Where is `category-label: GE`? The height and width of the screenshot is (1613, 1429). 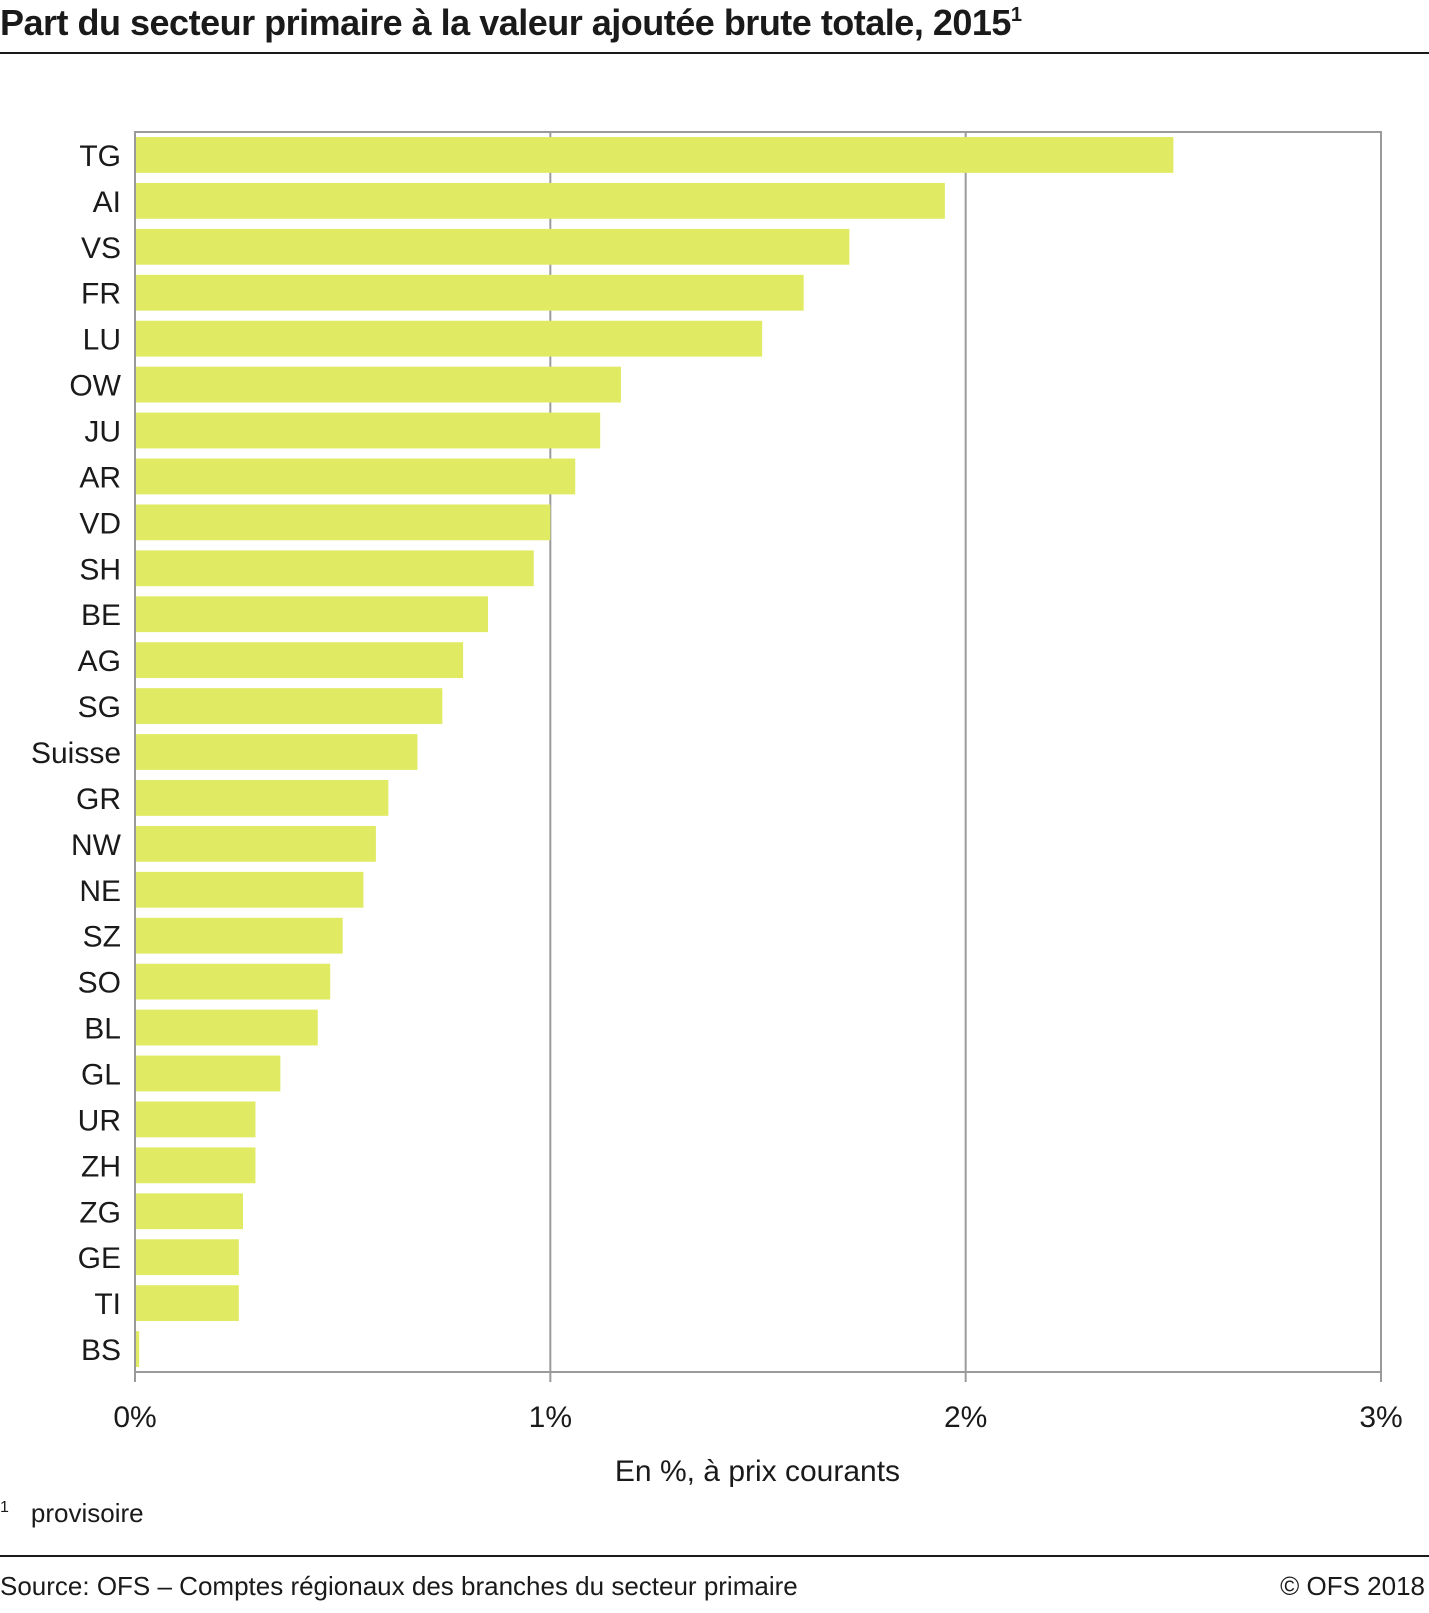
category-label: GE is located at coordinates (99, 1258).